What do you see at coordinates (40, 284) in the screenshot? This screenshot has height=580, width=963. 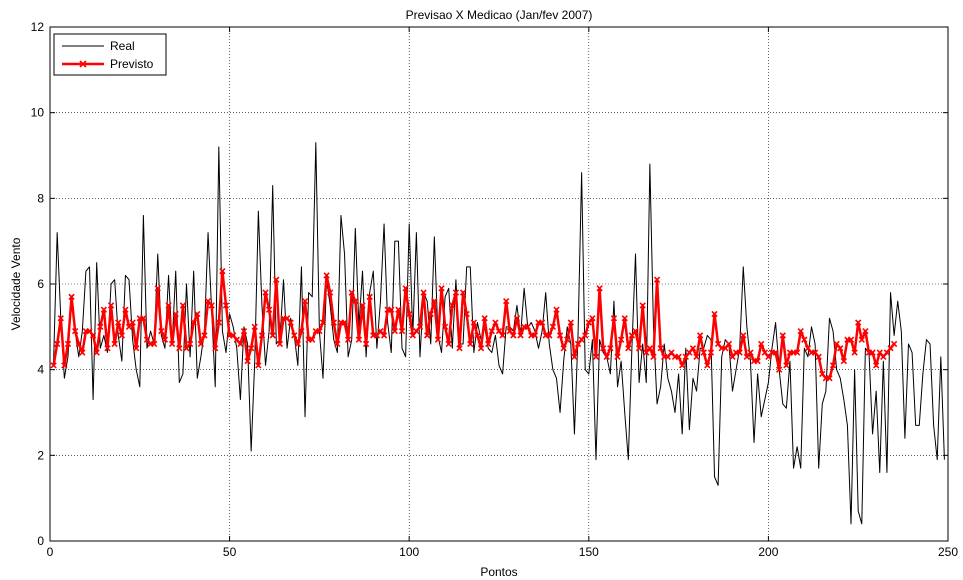 I see `y-tick-label: 6` at bounding box center [40, 284].